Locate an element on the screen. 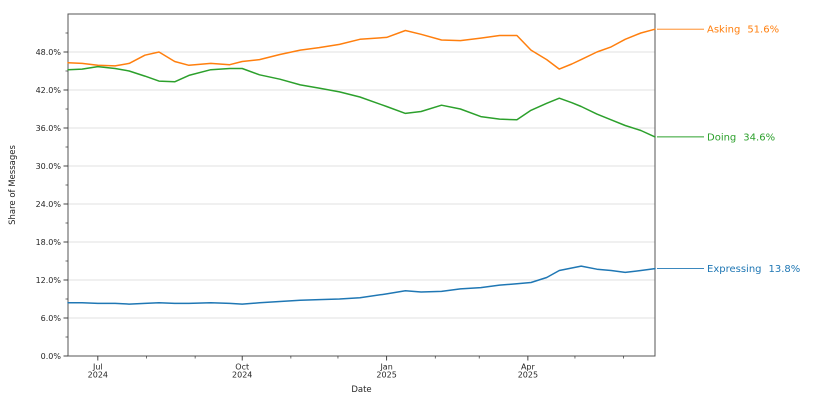  x-tick-label-jul-year: 2024 is located at coordinates (98, 375).